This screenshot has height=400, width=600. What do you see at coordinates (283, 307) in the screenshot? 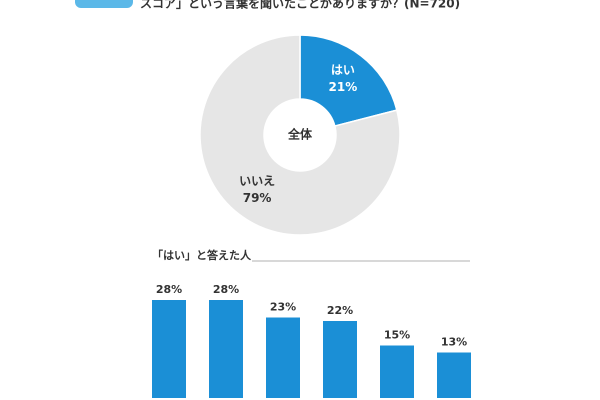
I see `bar-value: 23%` at bounding box center [283, 307].